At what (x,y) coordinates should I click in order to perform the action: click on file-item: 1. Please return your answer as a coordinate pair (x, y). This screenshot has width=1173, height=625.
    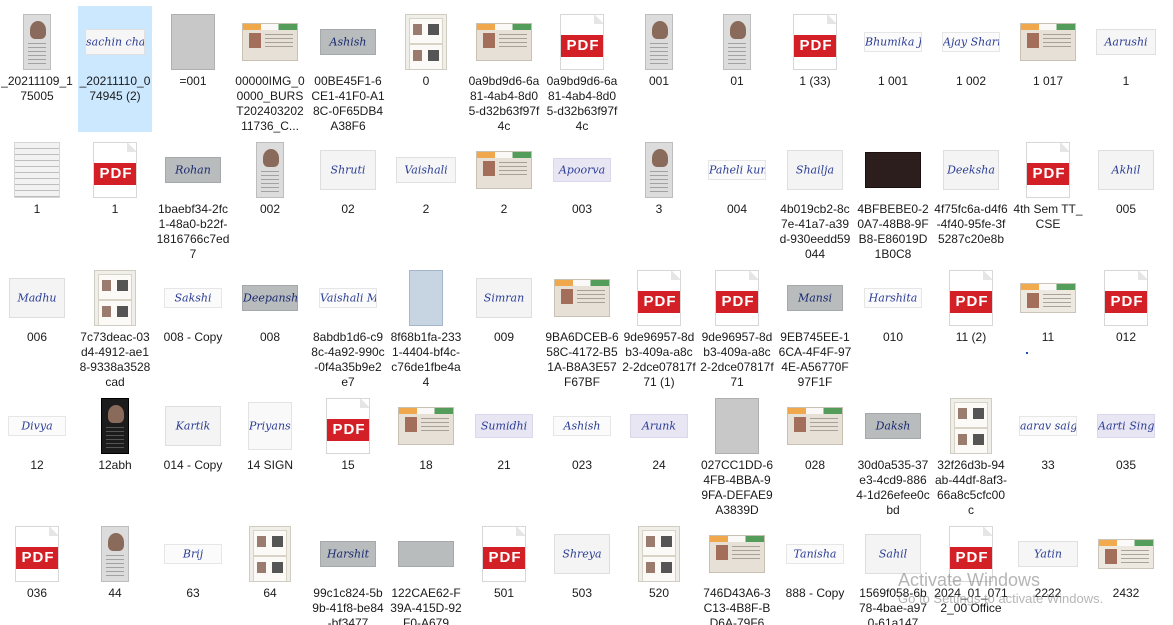
    Looking at the image, I should click on (37, 197).